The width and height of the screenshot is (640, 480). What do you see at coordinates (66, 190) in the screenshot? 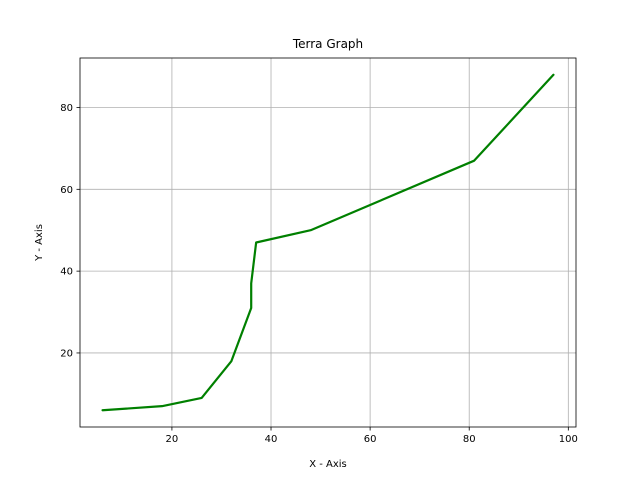
I see `y-tick-label: 60` at bounding box center [66, 190].